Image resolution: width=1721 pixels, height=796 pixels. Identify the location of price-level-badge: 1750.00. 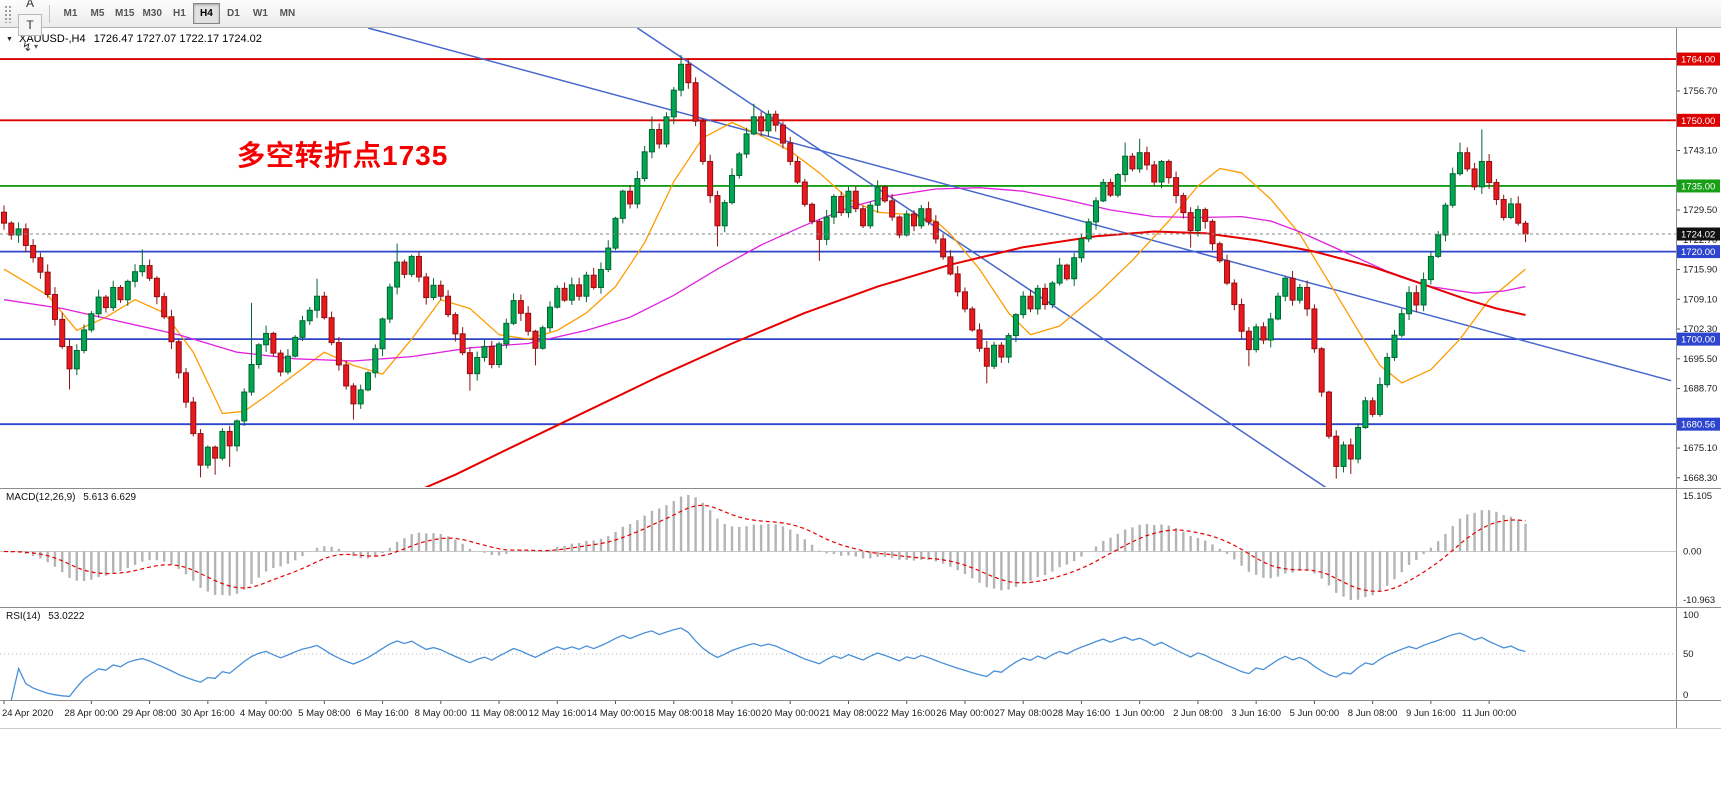
(1698, 120).